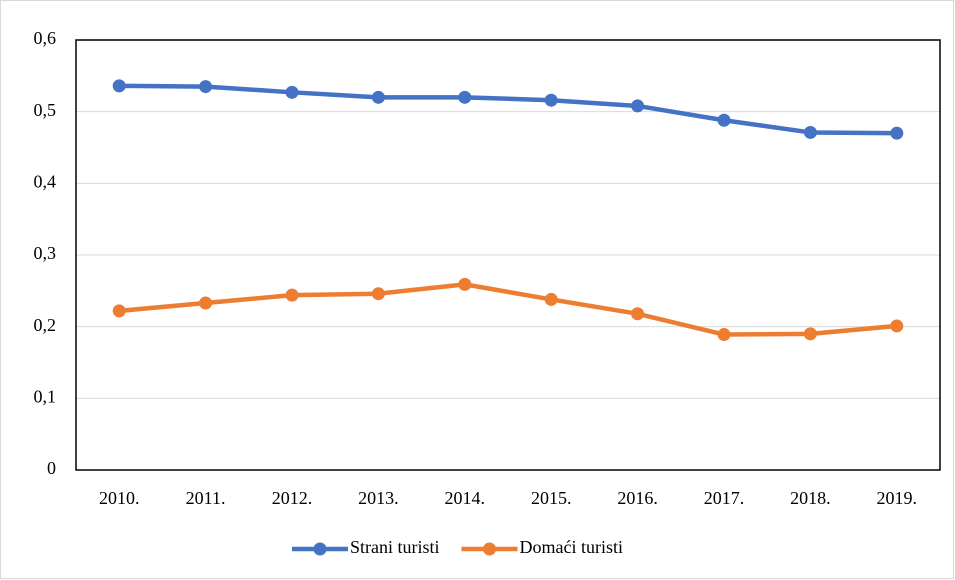 Image resolution: width=955 pixels, height=580 pixels. Describe the element at coordinates (206, 498) in the screenshot. I see `x-tick-label: 2011.` at that location.